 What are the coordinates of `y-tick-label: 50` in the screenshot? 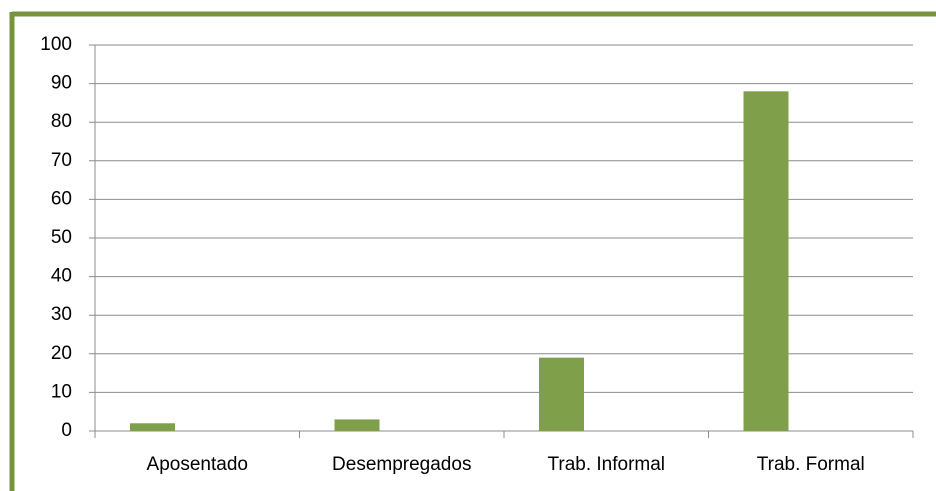 It's located at (61, 237).